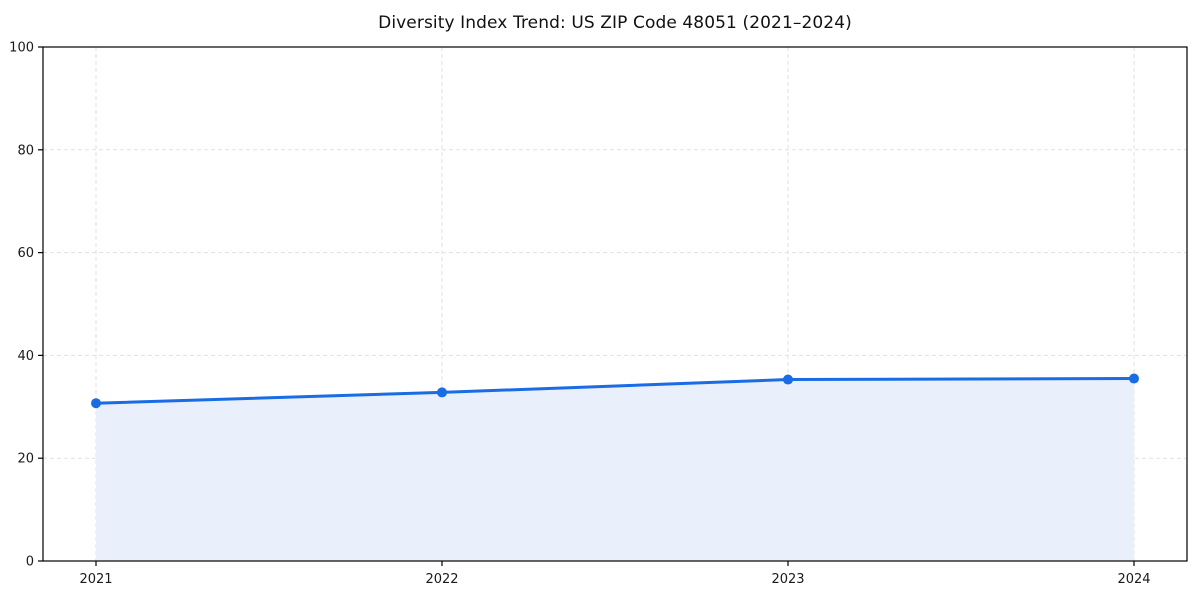  Describe the element at coordinates (1133, 579) in the screenshot. I see `x-axis-tick-label: 2024` at that location.